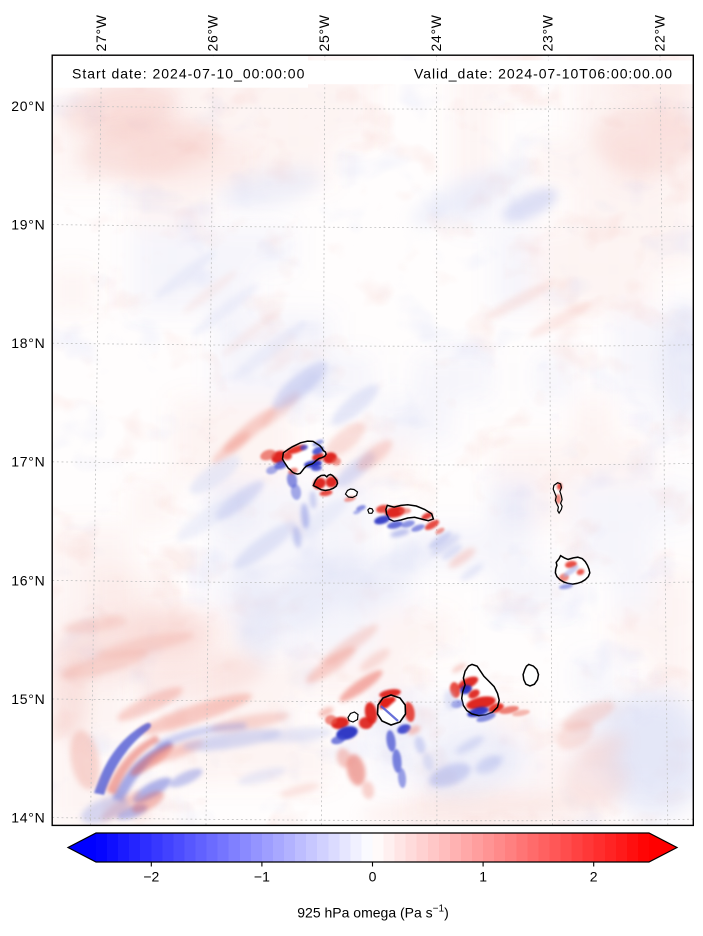 Image resolution: width=703 pixels, height=936 pixels. Describe the element at coordinates (101, 32) in the screenshot. I see `svg-text: 27°W` at that location.